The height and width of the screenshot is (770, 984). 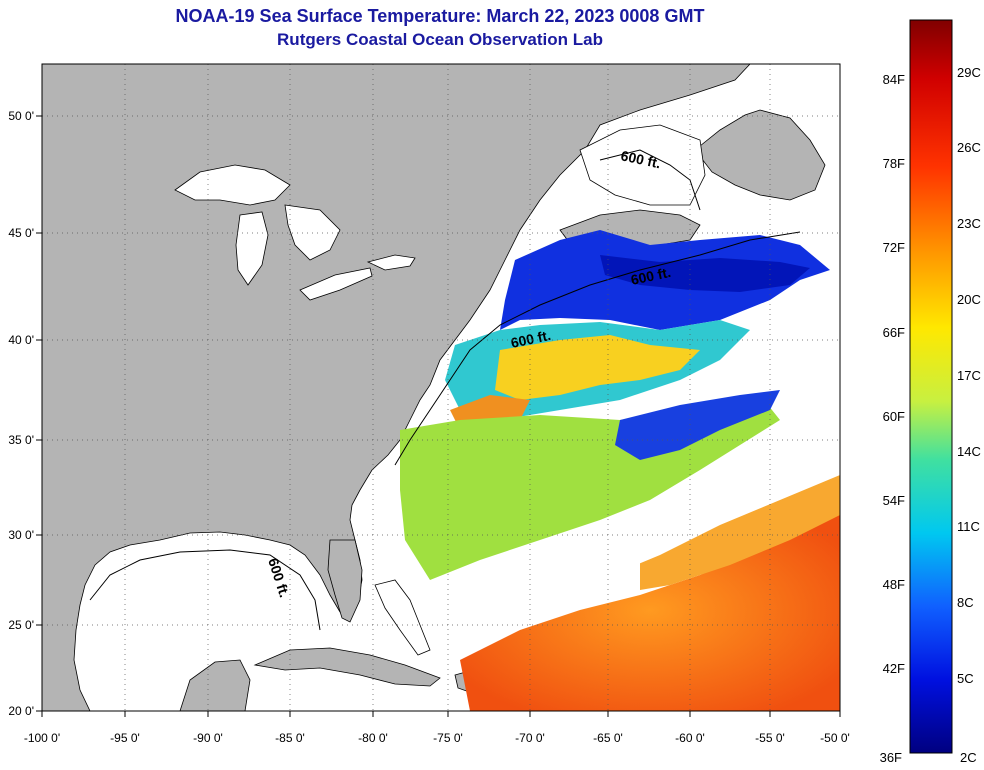 What do you see at coordinates (125, 738) in the screenshot?
I see `lon-label-95w: -95 0'` at bounding box center [125, 738].